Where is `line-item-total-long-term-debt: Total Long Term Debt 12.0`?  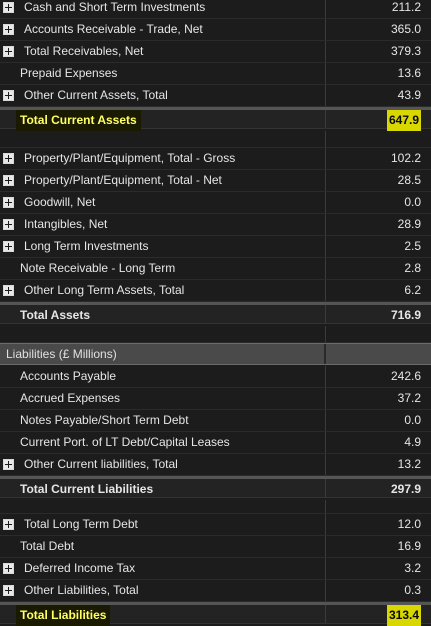 line-item-total-long-term-debt: Total Long Term Debt 12.0 is located at coordinates (215, 525).